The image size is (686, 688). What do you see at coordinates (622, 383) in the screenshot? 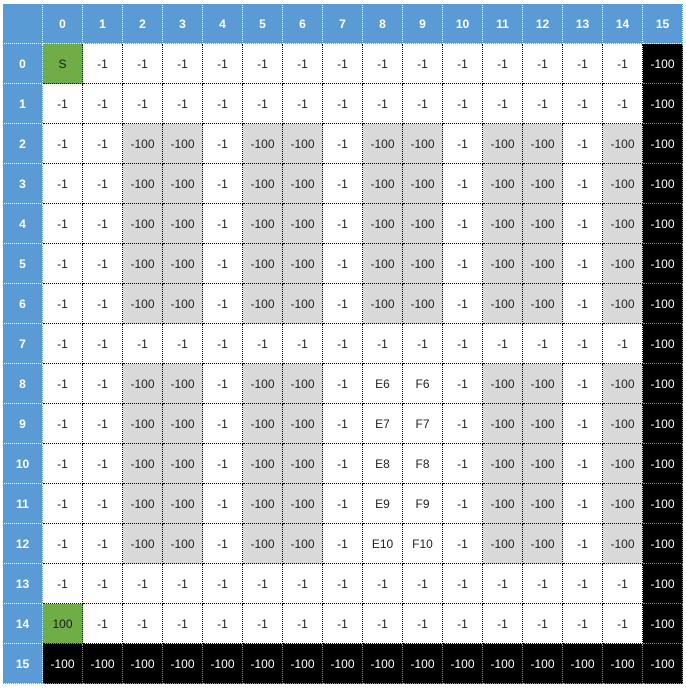
I see `grid-cell-8-14: -100` at bounding box center [622, 383].